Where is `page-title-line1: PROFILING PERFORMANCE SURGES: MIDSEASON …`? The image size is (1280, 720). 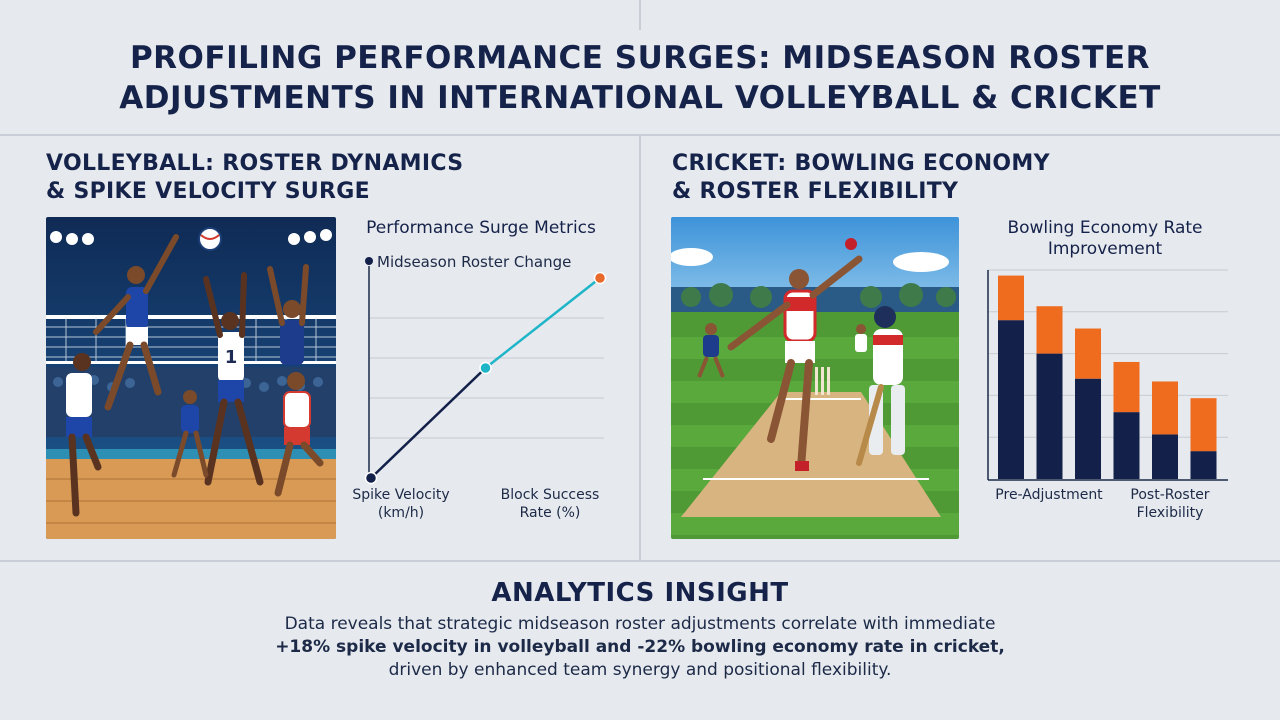
page-title-line1: PROFILING PERFORMANCE SURGES: MIDSEASON … is located at coordinates (640, 58).